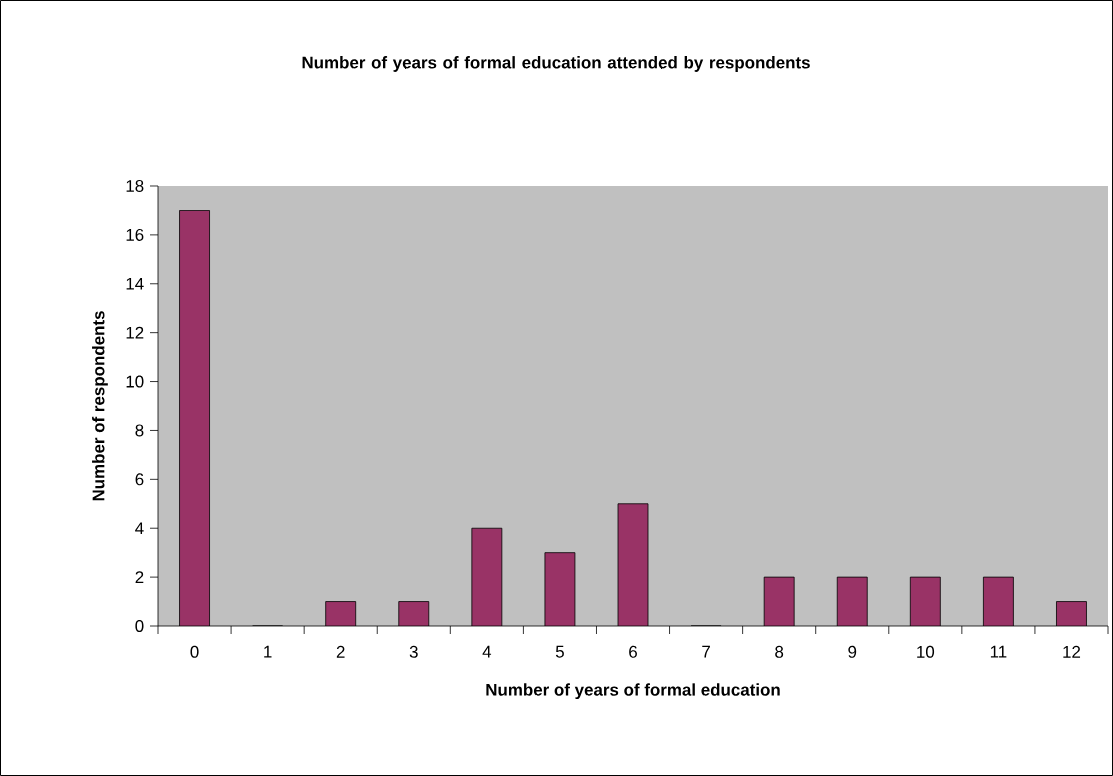 This screenshot has width=1113, height=776. Describe the element at coordinates (135, 283) in the screenshot. I see `y-tick-label: 14` at that location.